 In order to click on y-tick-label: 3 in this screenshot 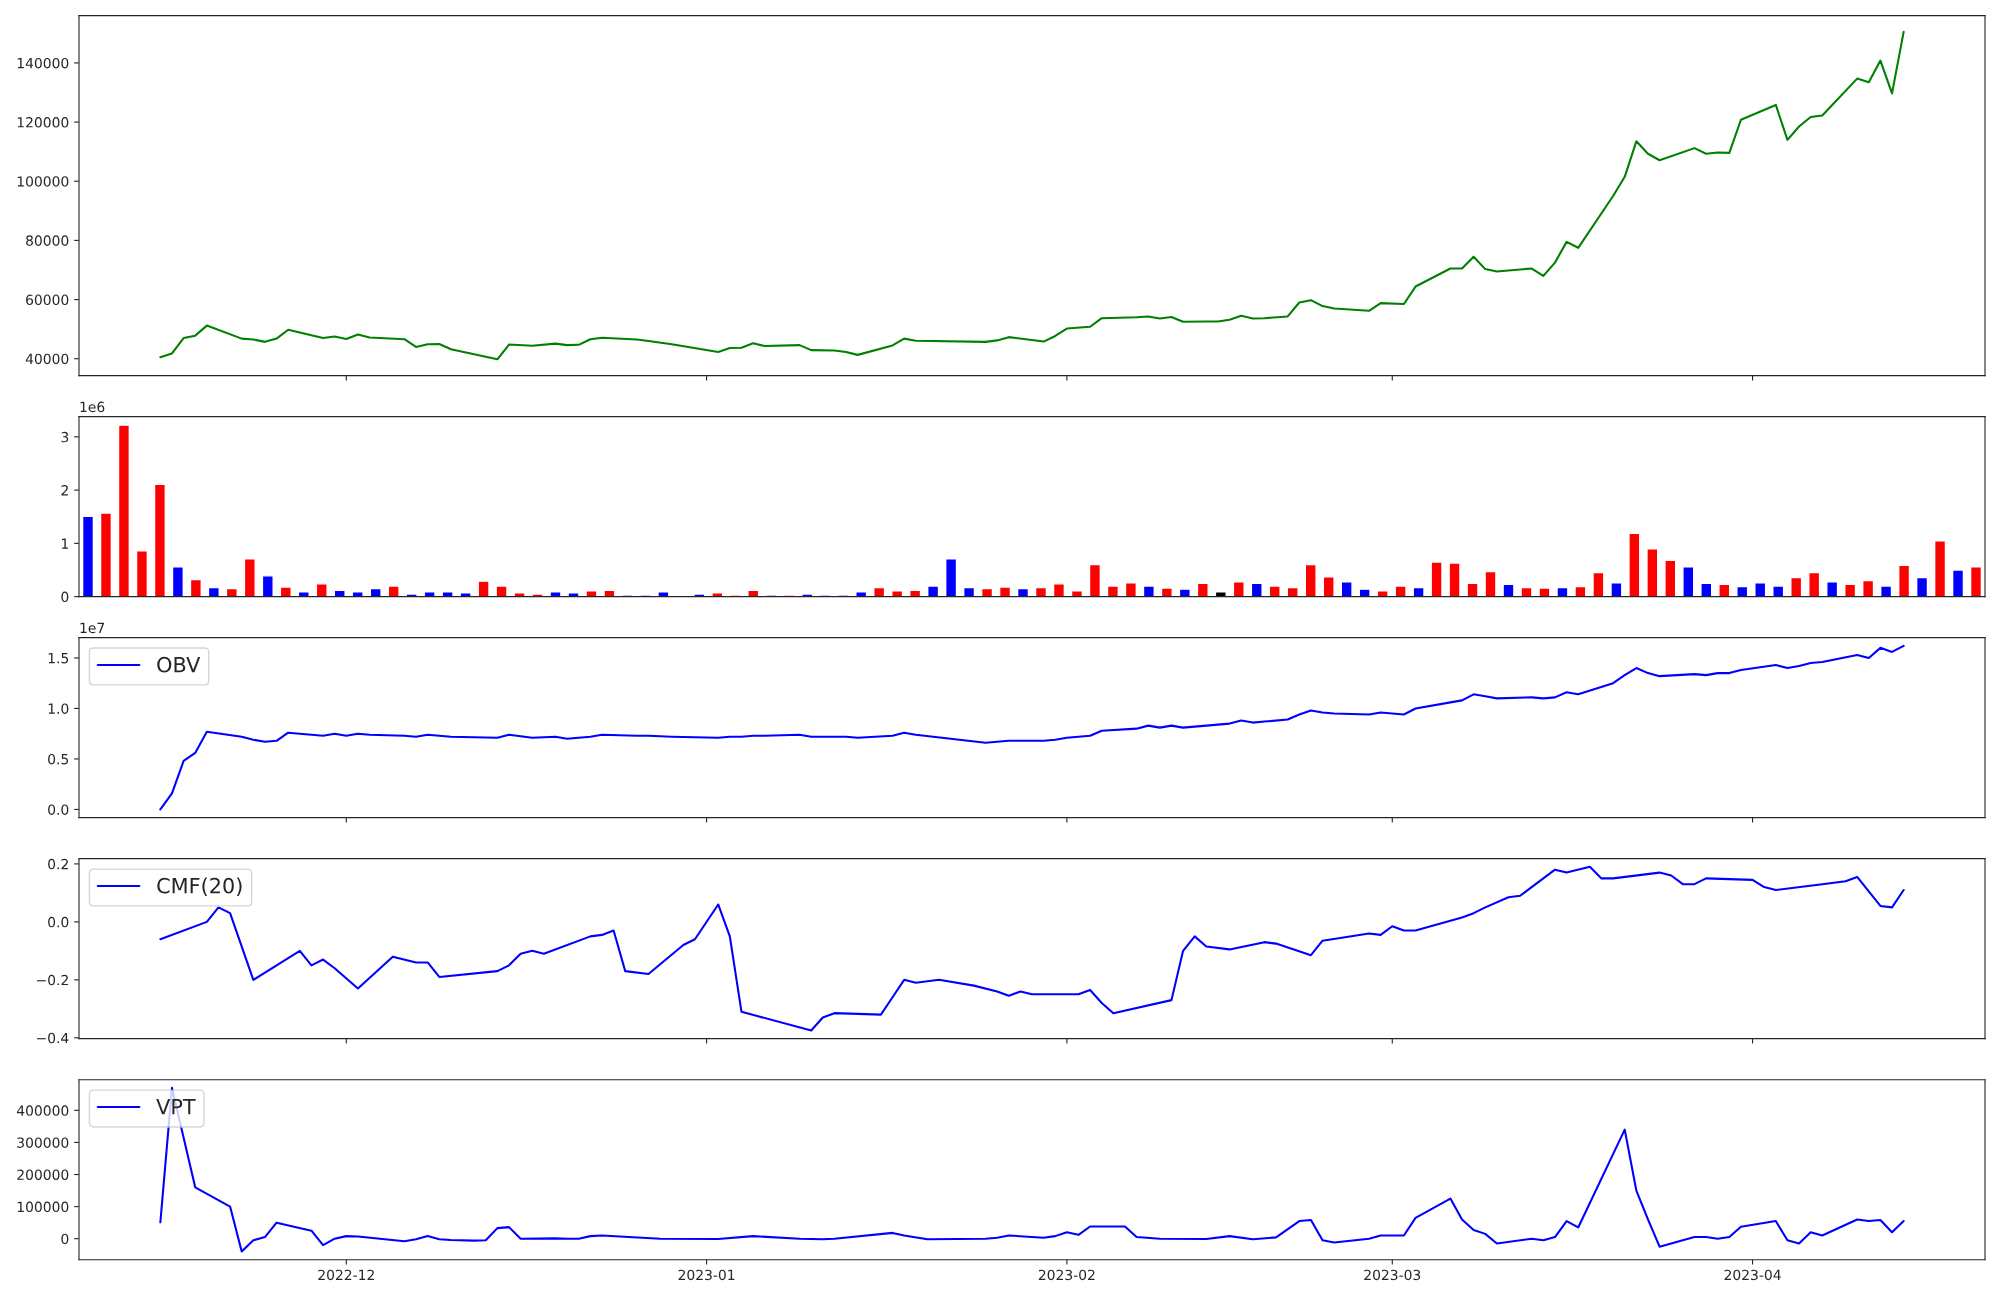, I will do `click(65, 437)`.